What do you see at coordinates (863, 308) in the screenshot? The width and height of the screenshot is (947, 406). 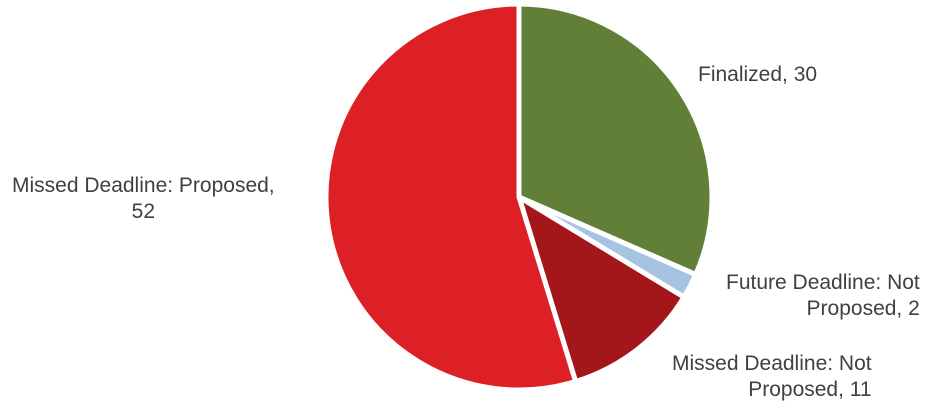 I see `label-future-deadline-not-proposed-line-2: Proposed, 2` at bounding box center [863, 308].